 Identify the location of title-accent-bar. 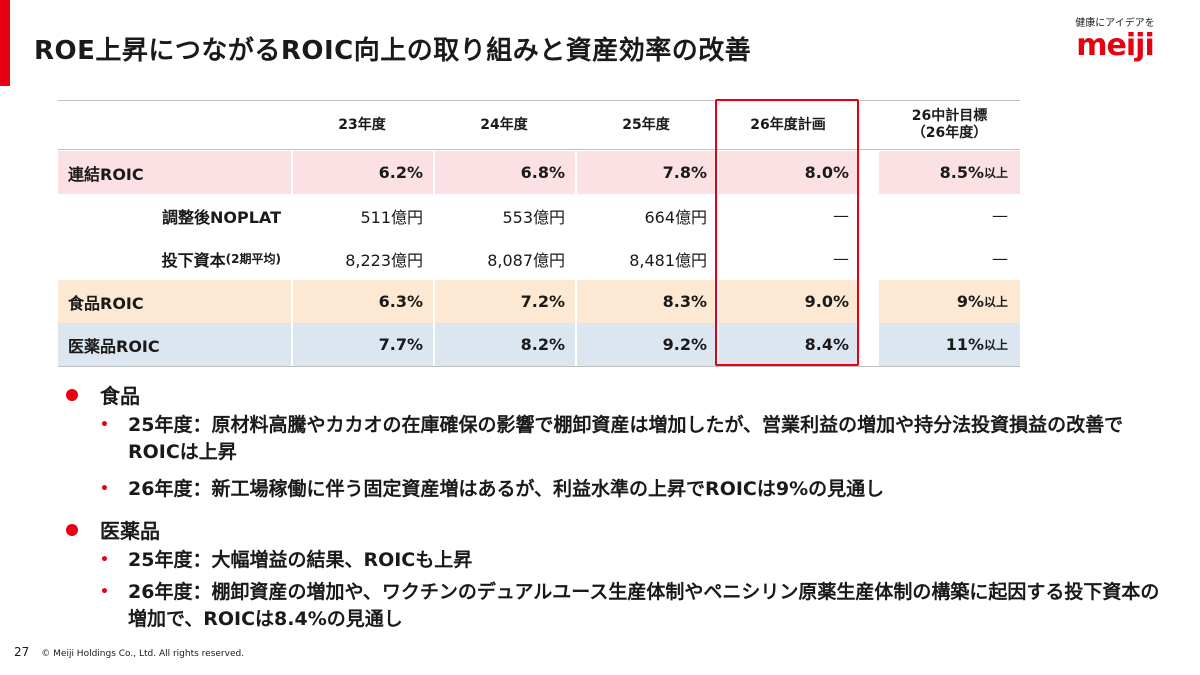
(5, 43).